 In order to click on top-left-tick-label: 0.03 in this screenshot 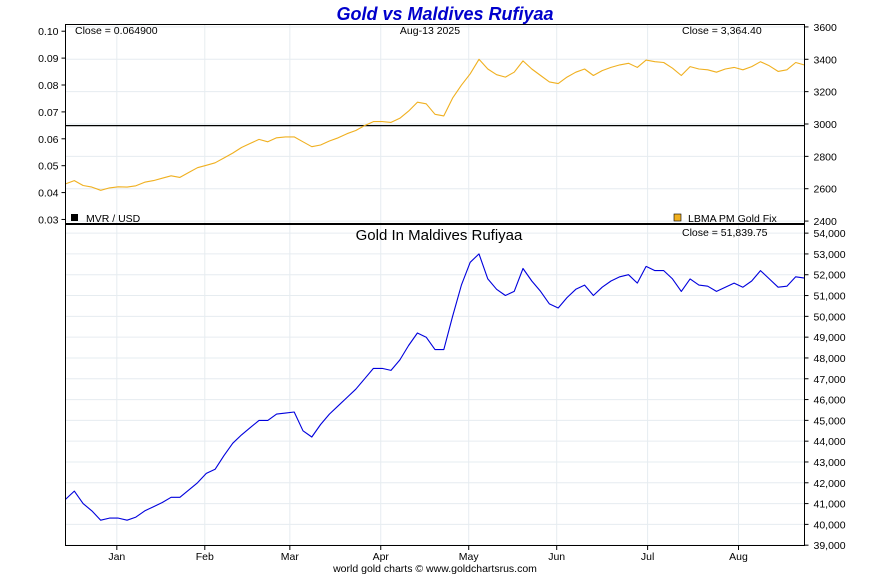, I will do `click(48, 220)`.